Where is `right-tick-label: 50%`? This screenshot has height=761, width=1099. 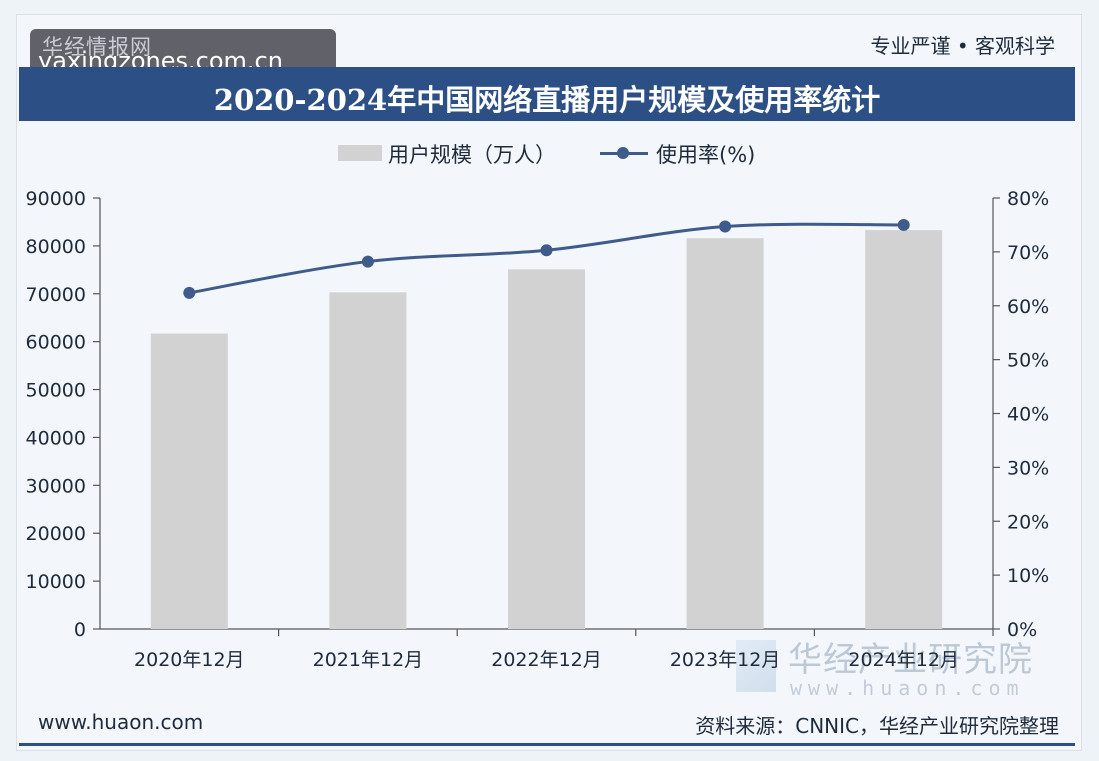
right-tick-label: 50% is located at coordinates (1028, 361).